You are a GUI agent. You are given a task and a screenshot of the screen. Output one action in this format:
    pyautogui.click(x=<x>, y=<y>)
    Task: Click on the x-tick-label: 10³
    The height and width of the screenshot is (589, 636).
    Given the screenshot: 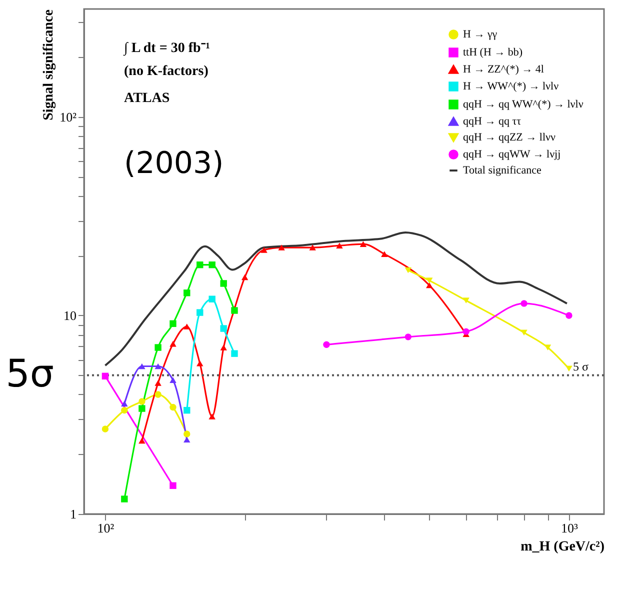 What is the action you would take?
    pyautogui.click(x=569, y=528)
    